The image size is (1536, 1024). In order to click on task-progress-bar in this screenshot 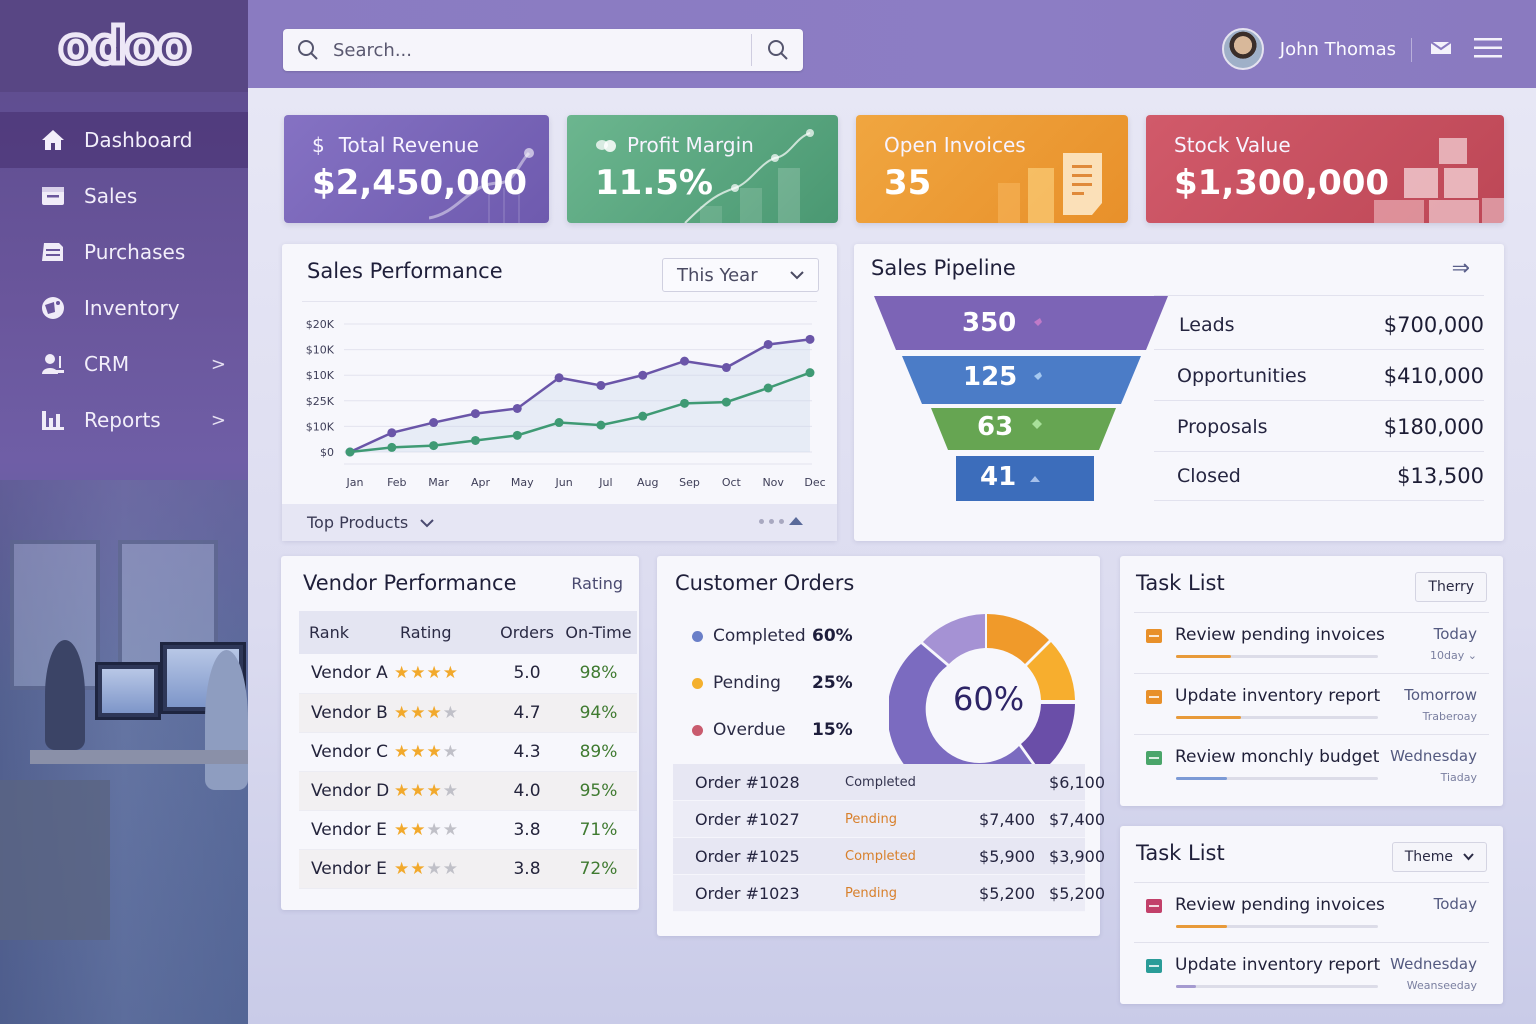, I will do `click(1277, 717)`.